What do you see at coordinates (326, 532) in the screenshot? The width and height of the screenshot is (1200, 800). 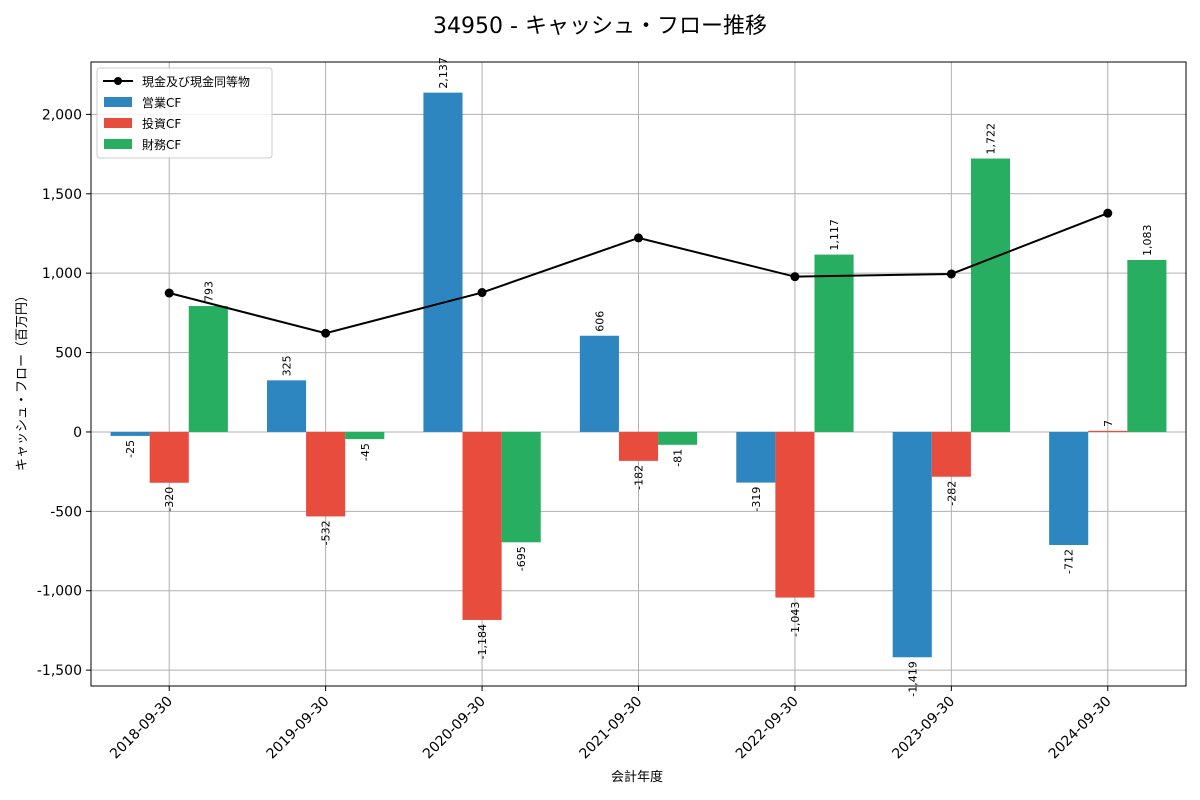 I see `bar-value-label: -532` at bounding box center [326, 532].